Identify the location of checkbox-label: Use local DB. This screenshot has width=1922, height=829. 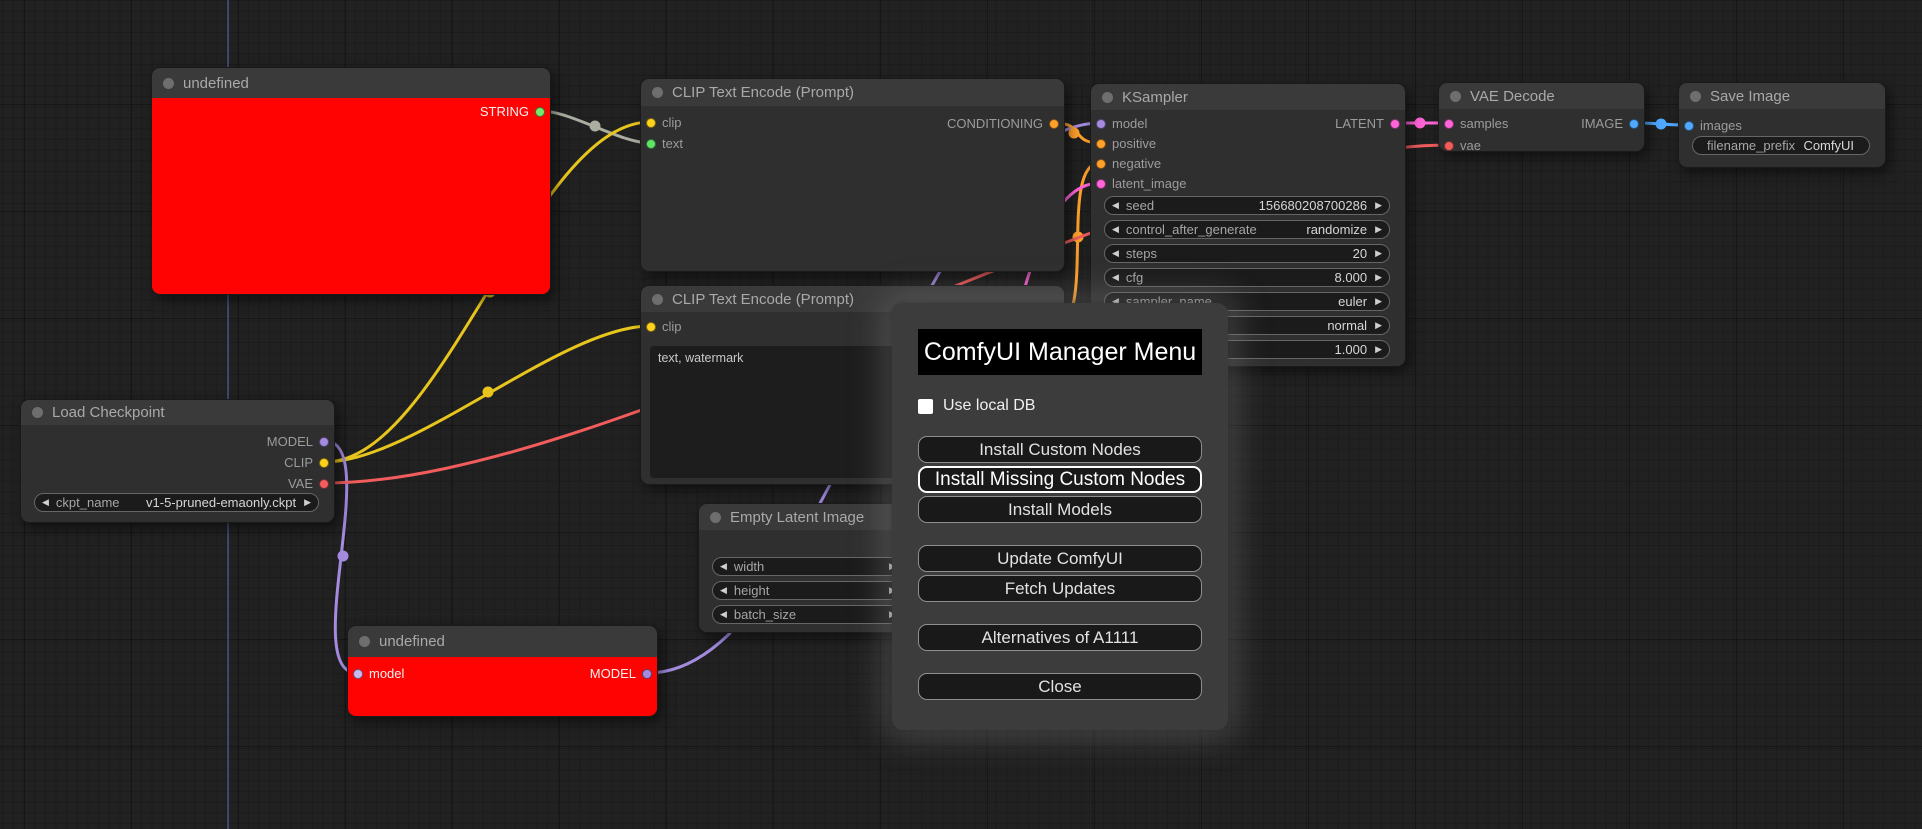
(989, 405).